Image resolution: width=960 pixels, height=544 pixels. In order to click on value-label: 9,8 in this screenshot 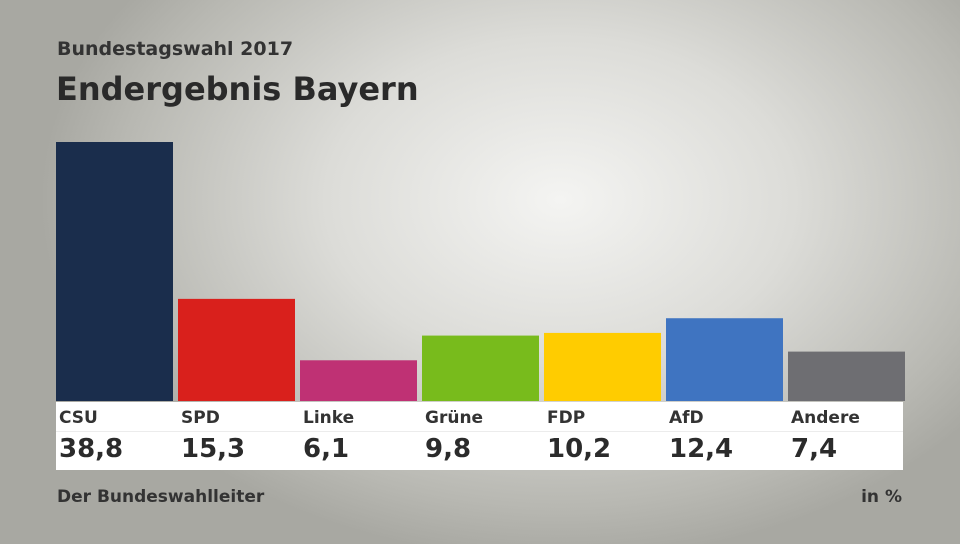, I will do `click(448, 449)`.